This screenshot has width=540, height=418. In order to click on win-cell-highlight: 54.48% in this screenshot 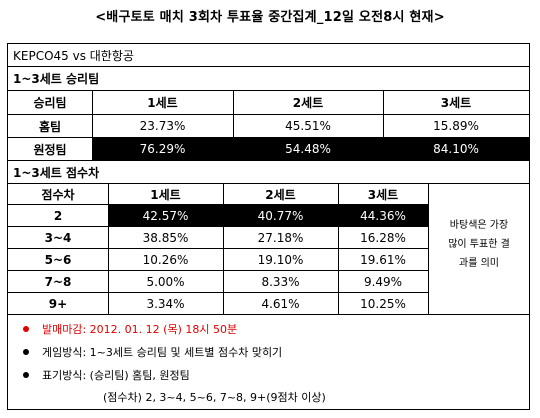, I will do `click(308, 149)`.